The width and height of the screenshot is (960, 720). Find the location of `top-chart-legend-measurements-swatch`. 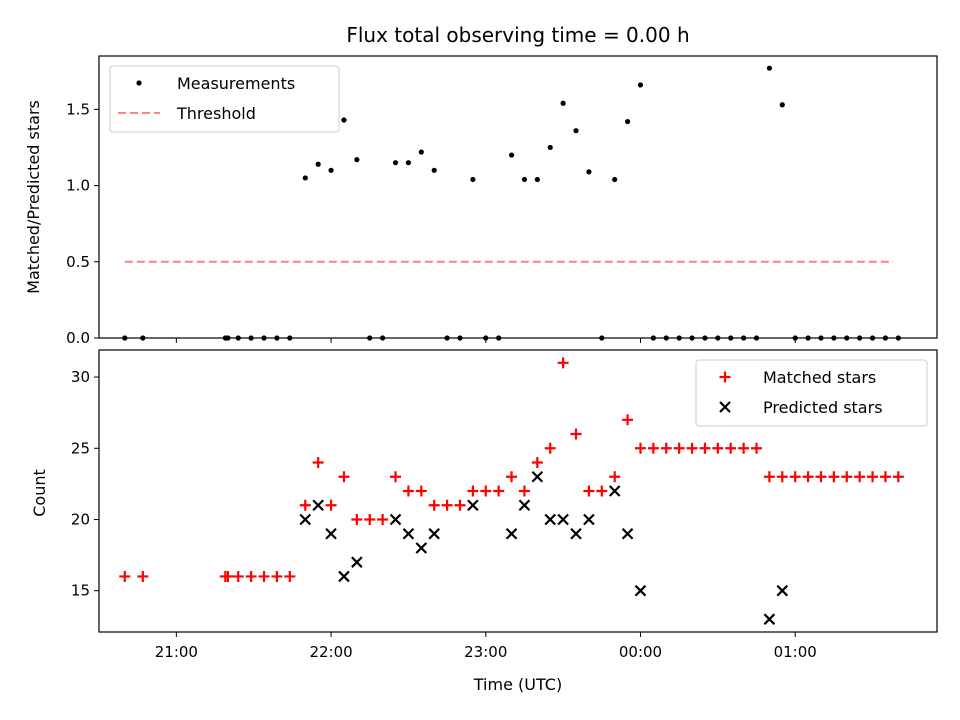

top-chart-legend-measurements-swatch is located at coordinates (139, 83).